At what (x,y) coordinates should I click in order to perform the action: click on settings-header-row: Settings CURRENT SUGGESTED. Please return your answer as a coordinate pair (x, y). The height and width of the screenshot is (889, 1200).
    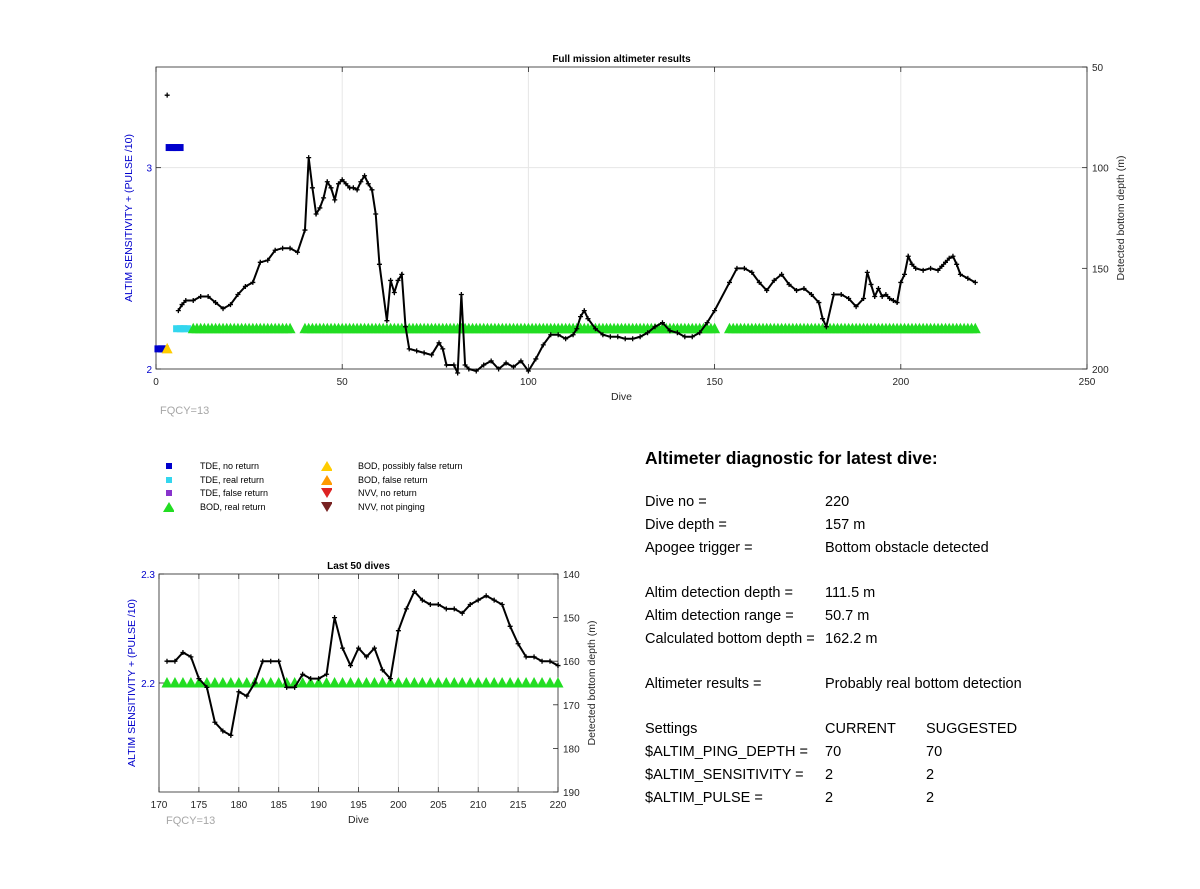
    Looking at the image, I should click on (895, 729).